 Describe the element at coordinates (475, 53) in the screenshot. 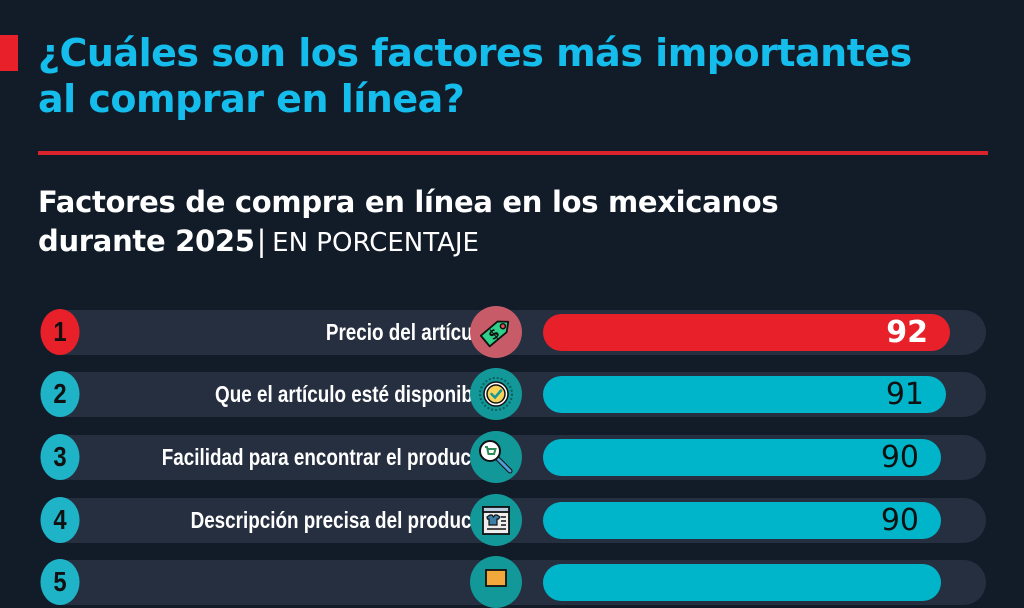

I see `title-line-1: ¿Cuáles son los factores más importantes` at that location.